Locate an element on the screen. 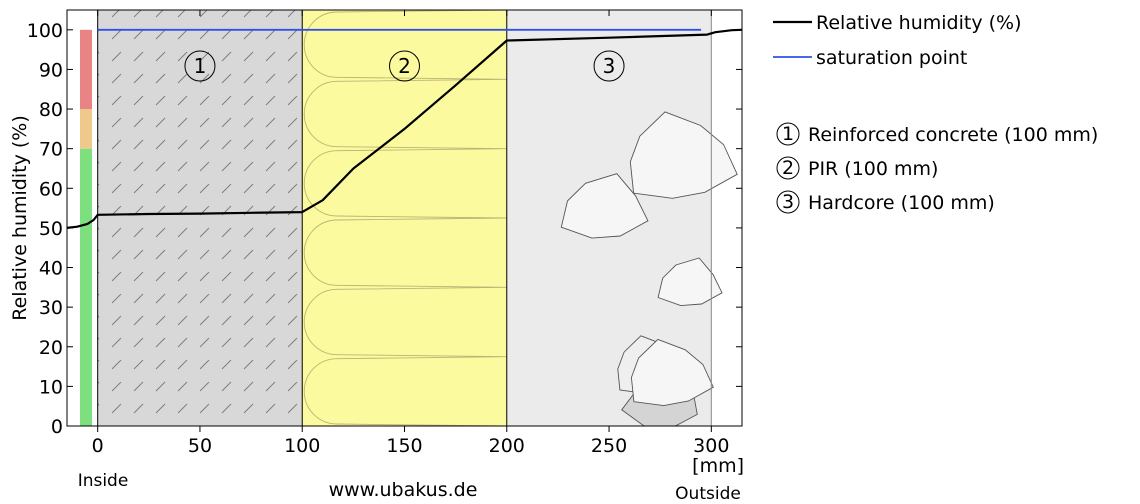  layer-number-markers: 1 2 3 is located at coordinates (404, 66).